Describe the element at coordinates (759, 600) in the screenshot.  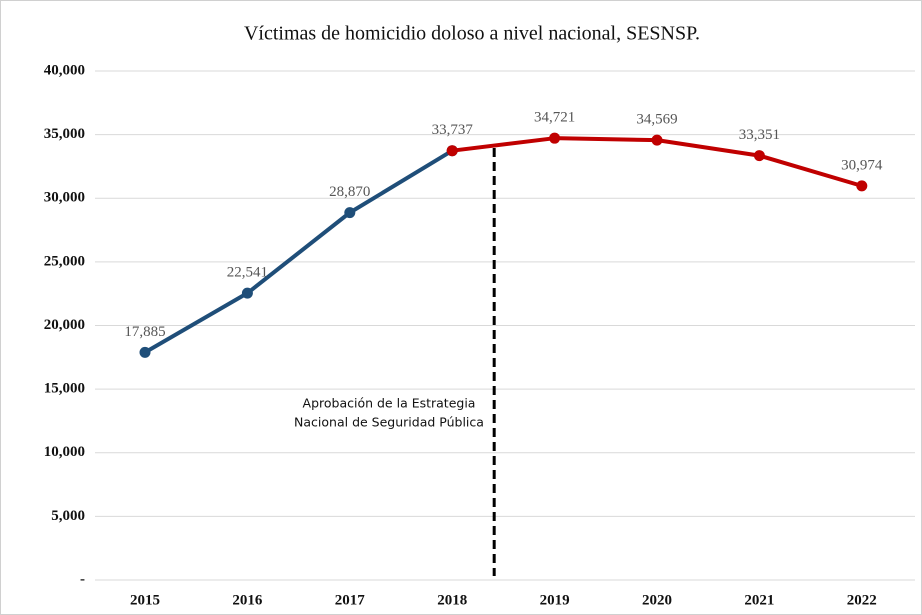
I see `x-tick-label: 2021` at that location.